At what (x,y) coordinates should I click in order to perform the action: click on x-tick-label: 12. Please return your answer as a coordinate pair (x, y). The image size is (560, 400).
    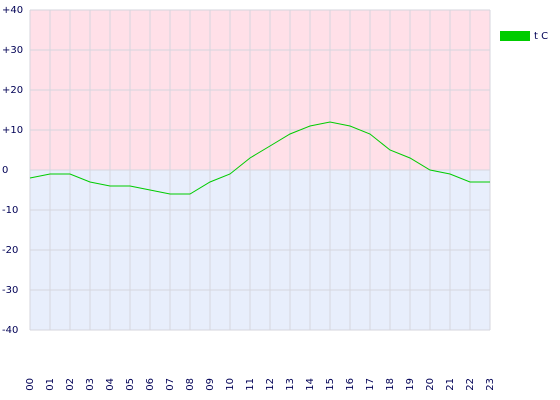
    Looking at the image, I should click on (270, 384).